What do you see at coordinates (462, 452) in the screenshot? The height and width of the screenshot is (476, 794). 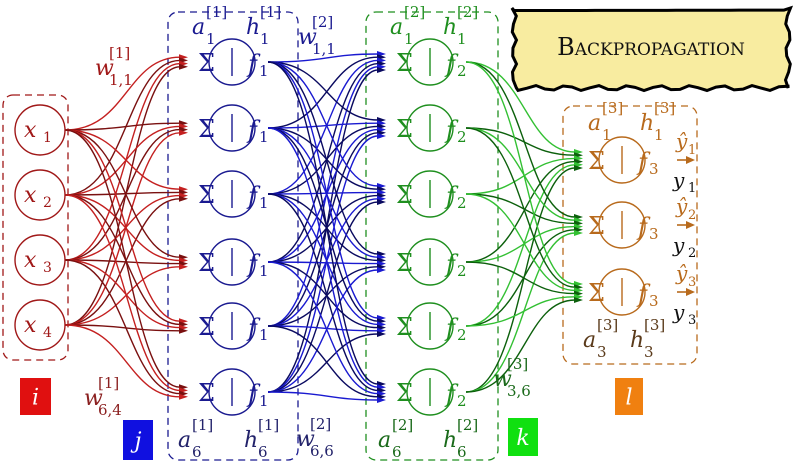 I see `h2-bot-label-sub: 6` at bounding box center [462, 452].